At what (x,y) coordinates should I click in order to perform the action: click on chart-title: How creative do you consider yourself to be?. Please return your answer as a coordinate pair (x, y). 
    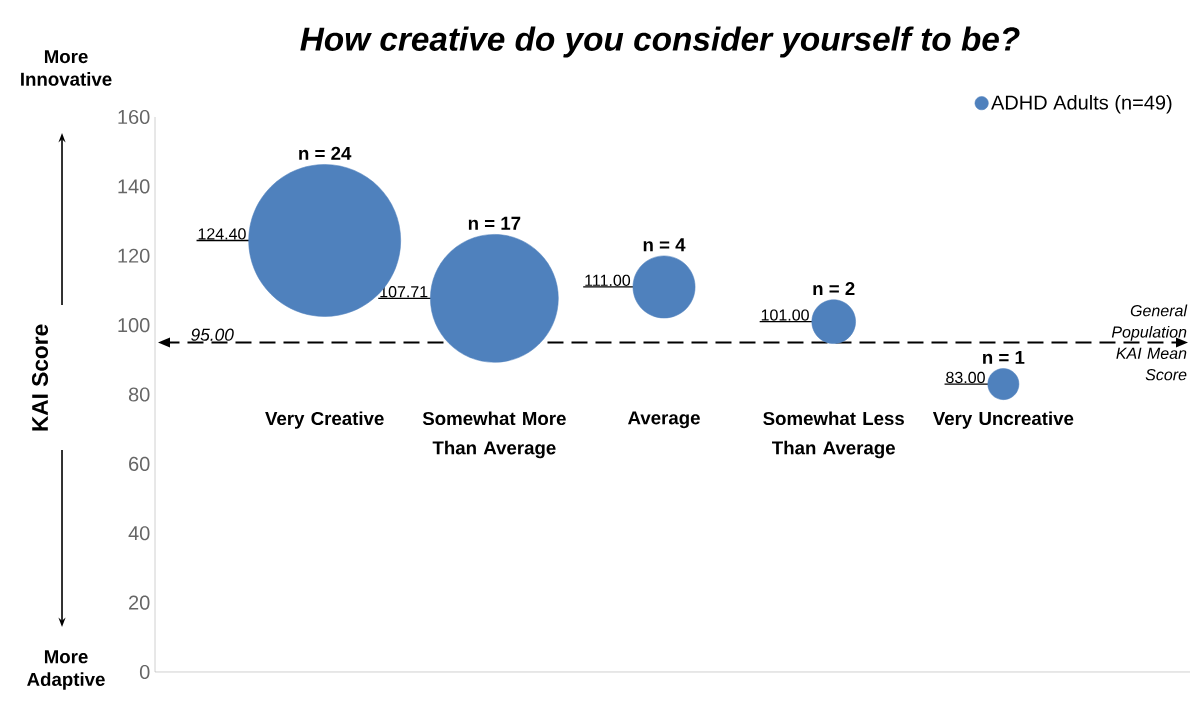
    Looking at the image, I should click on (660, 42).